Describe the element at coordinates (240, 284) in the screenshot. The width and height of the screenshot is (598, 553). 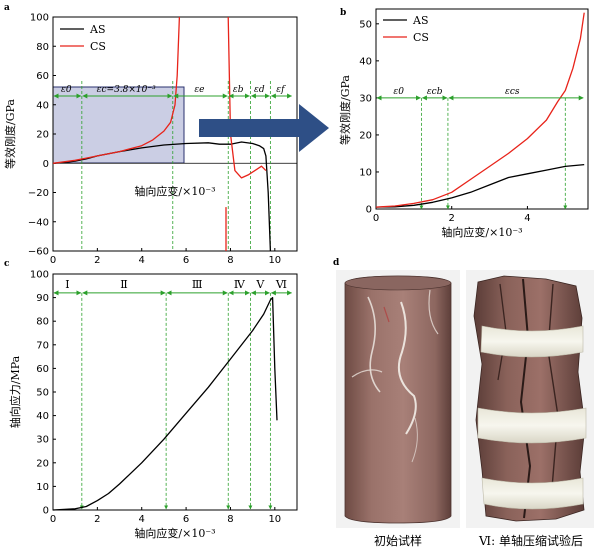
I see `stage-label: Ⅳ` at that location.